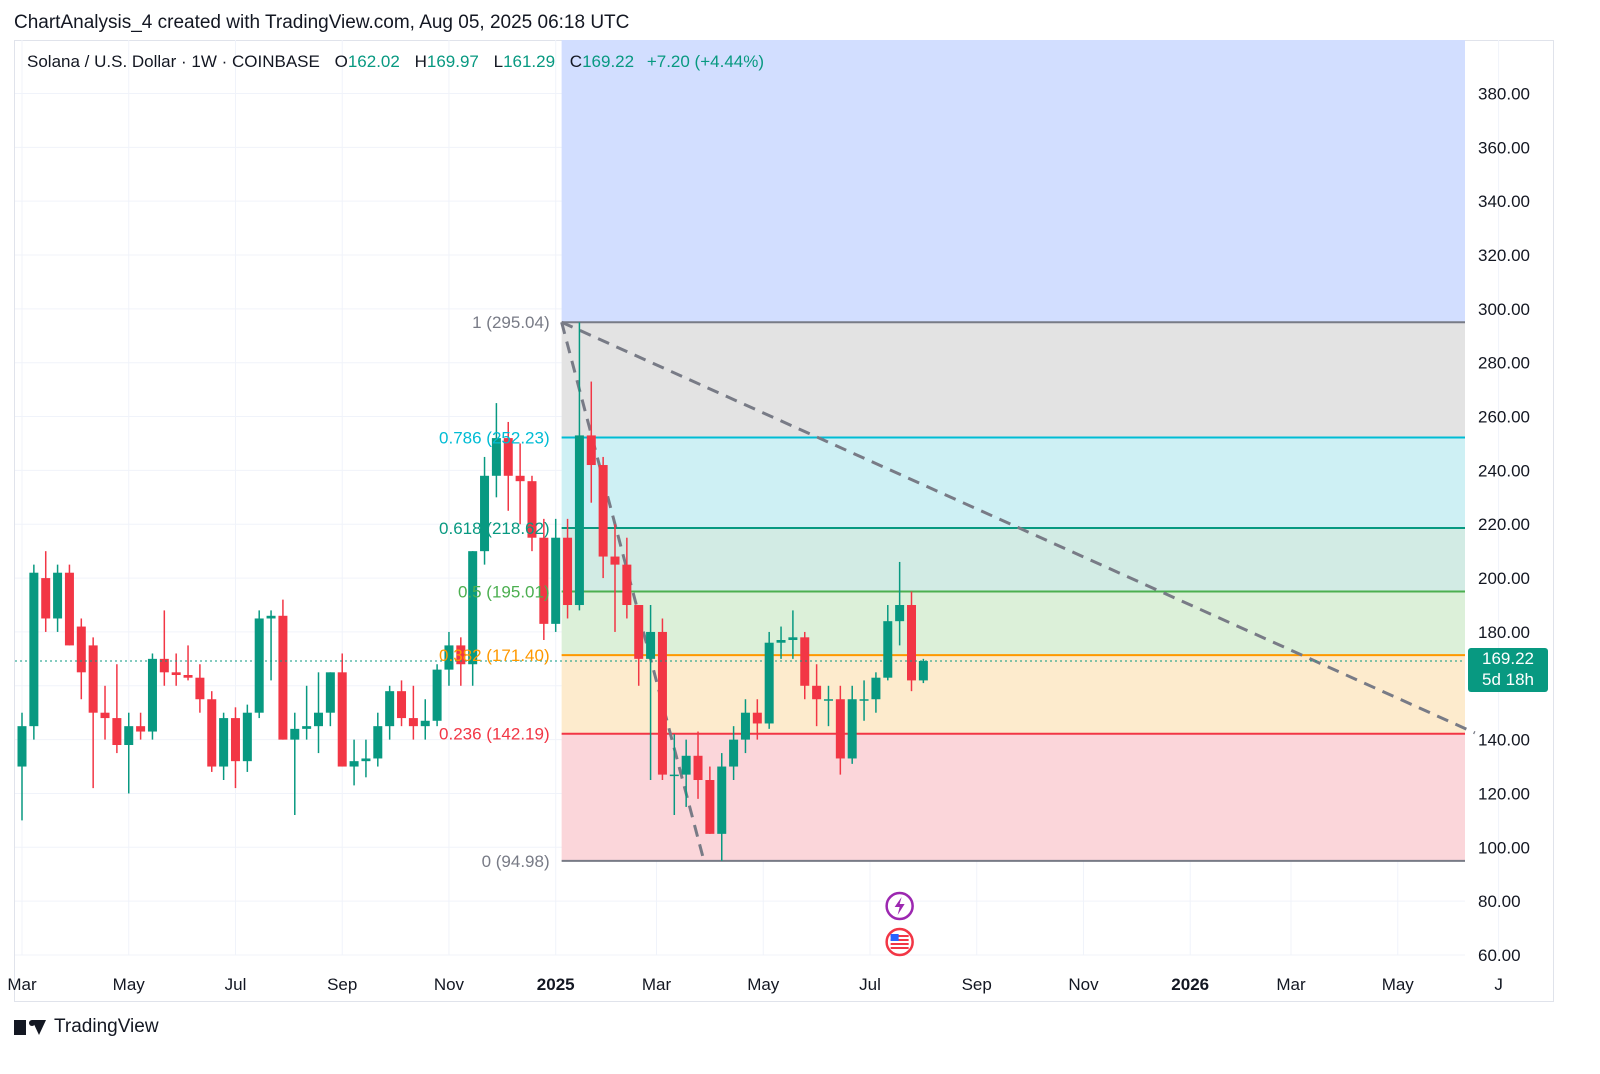 The image size is (1600, 1074). I want to click on price-tick-label: 240.00, so click(1504, 470).